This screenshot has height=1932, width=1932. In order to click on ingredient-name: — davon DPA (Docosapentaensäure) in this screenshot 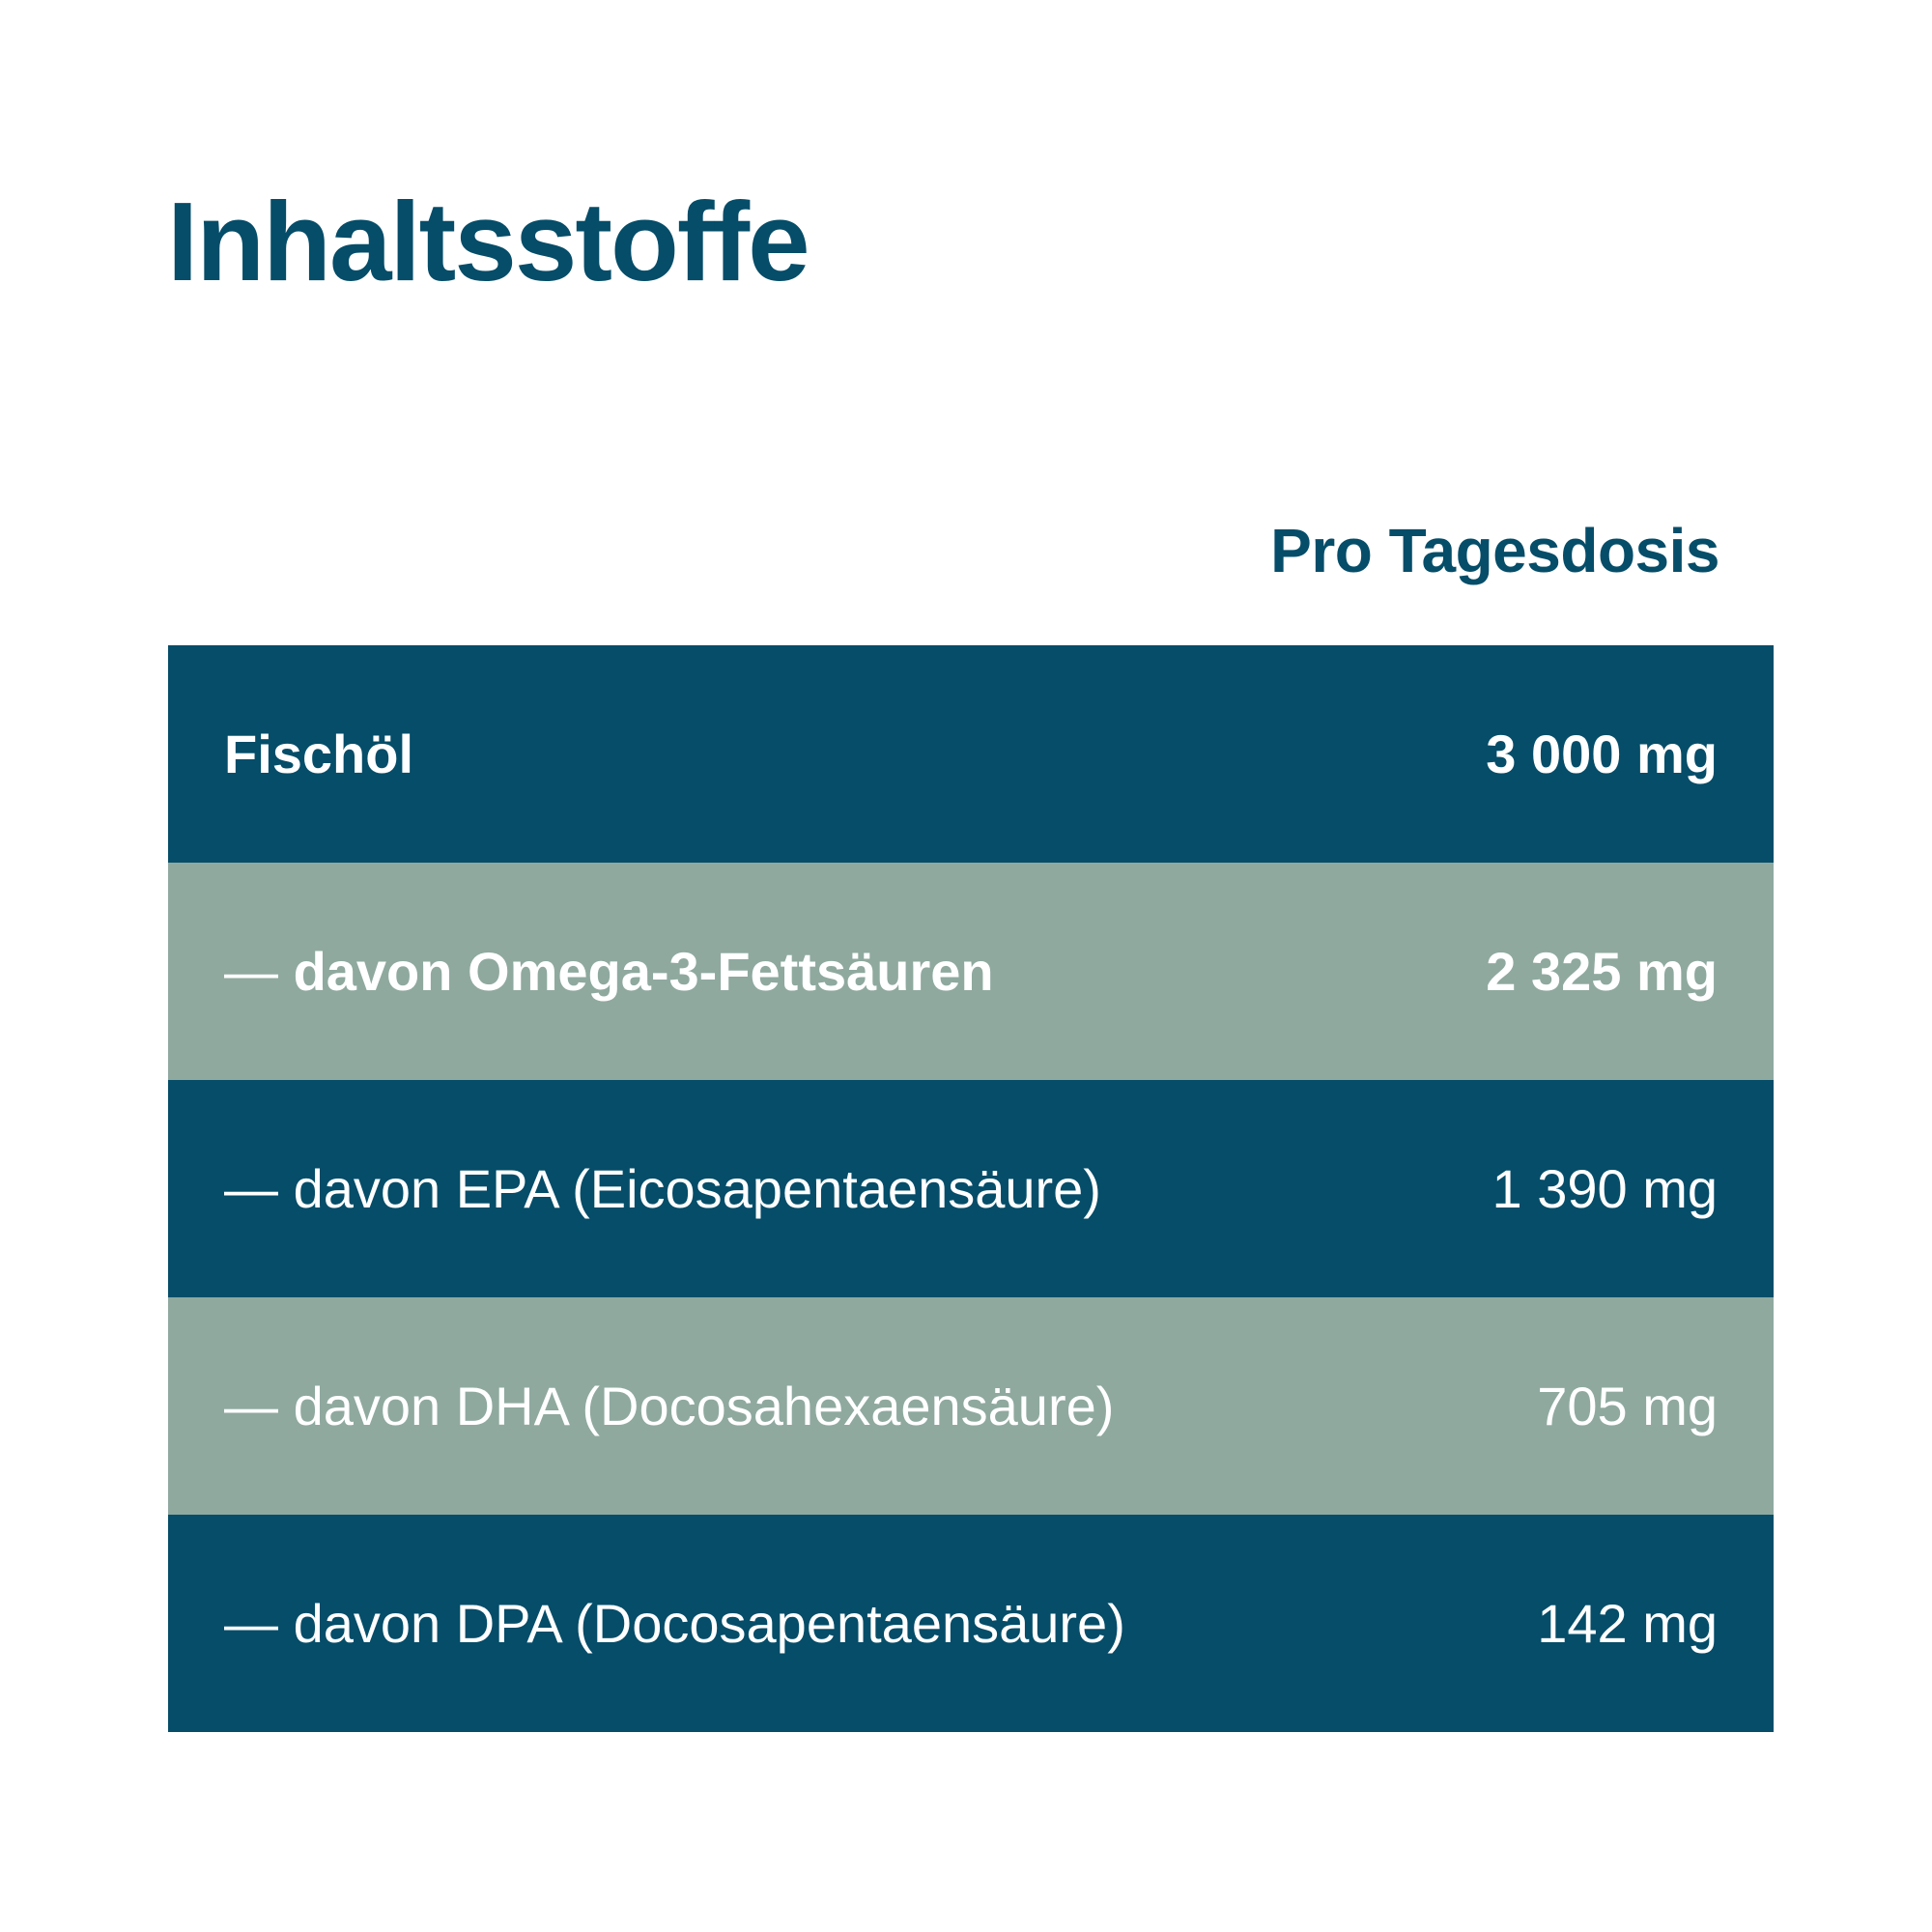, I will do `click(674, 1623)`.